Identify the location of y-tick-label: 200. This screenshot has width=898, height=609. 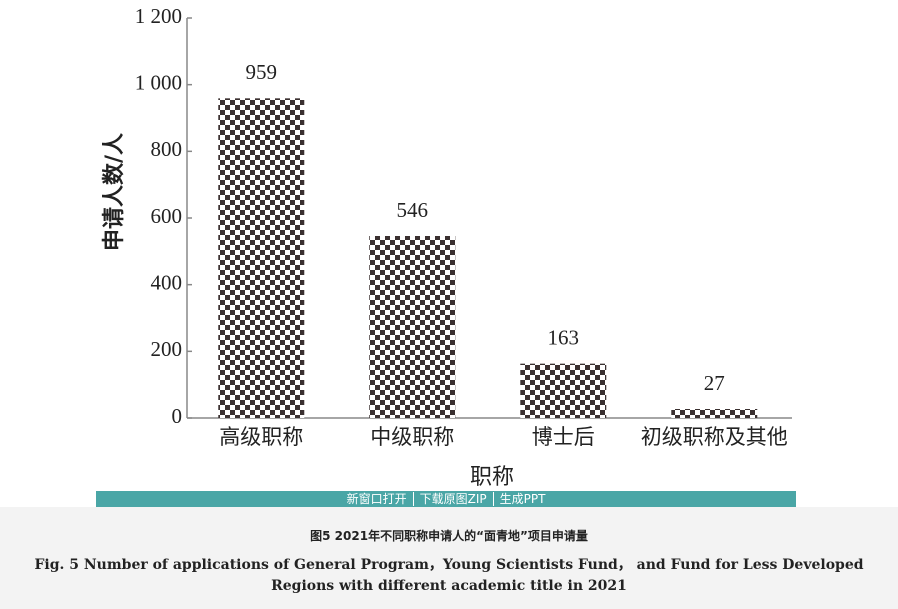
(167, 349).